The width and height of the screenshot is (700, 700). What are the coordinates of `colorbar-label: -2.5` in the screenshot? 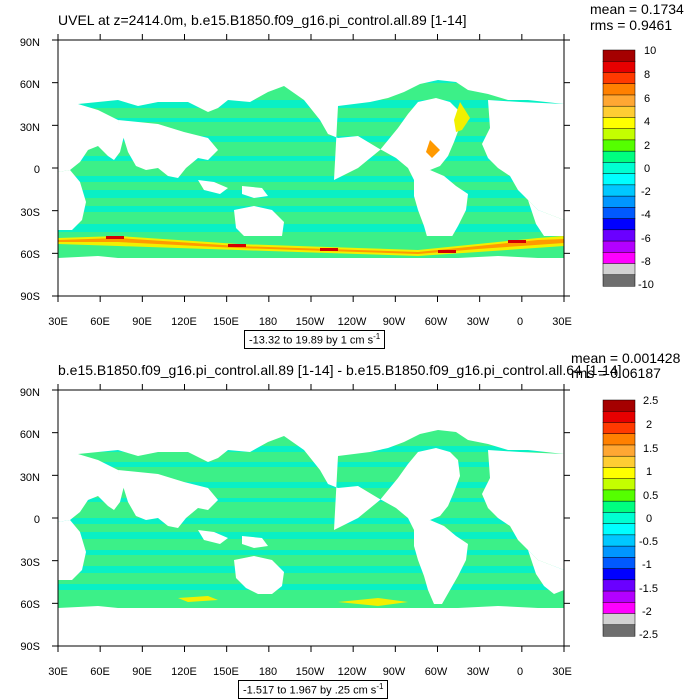 It's located at (648, 635).